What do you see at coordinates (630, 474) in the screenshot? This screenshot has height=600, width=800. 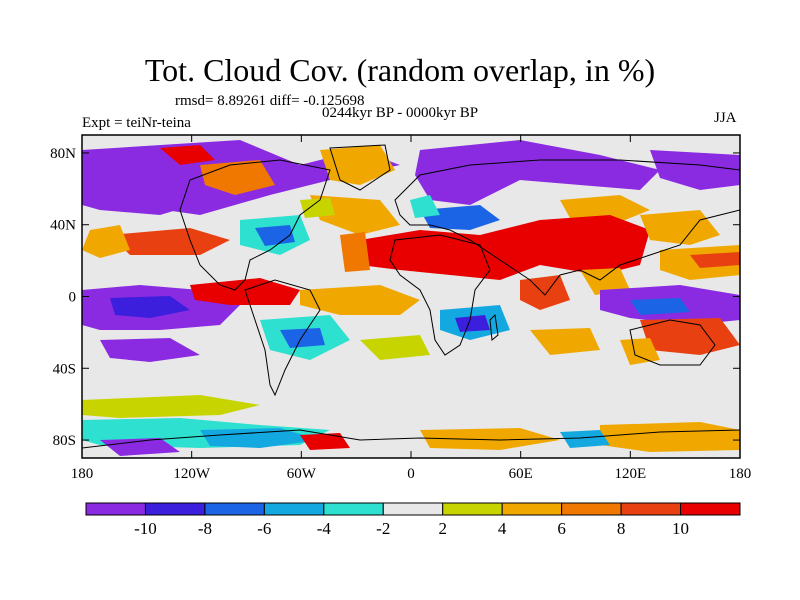 I see `lon-tick-label: 120E` at bounding box center [630, 474].